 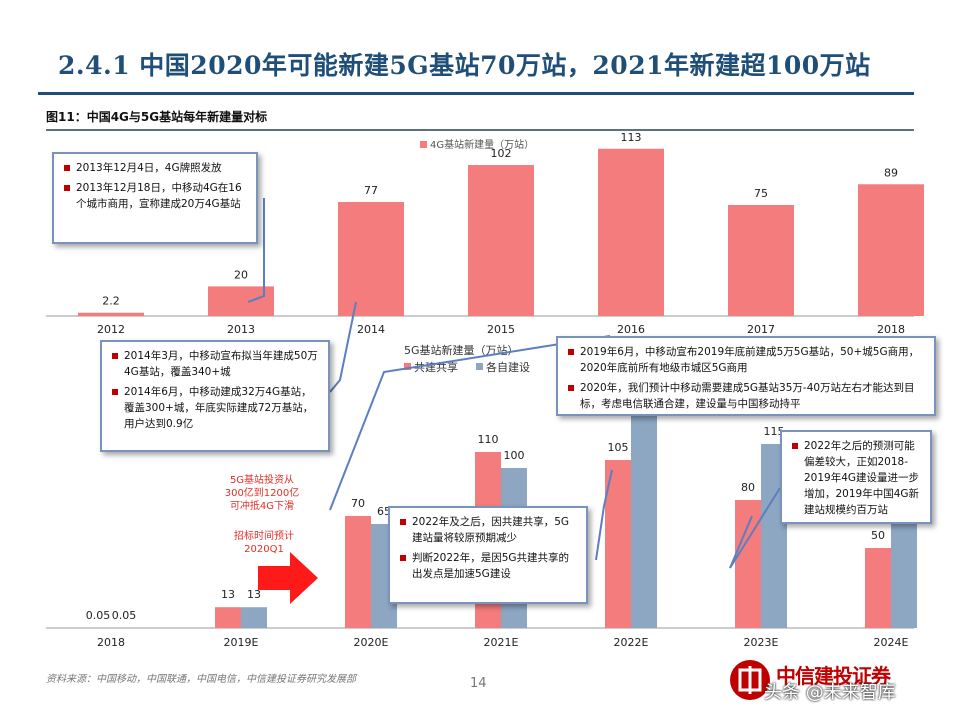 What do you see at coordinates (830, 692) in the screenshot?
I see `watermark: 头条 @未来智库` at bounding box center [830, 692].